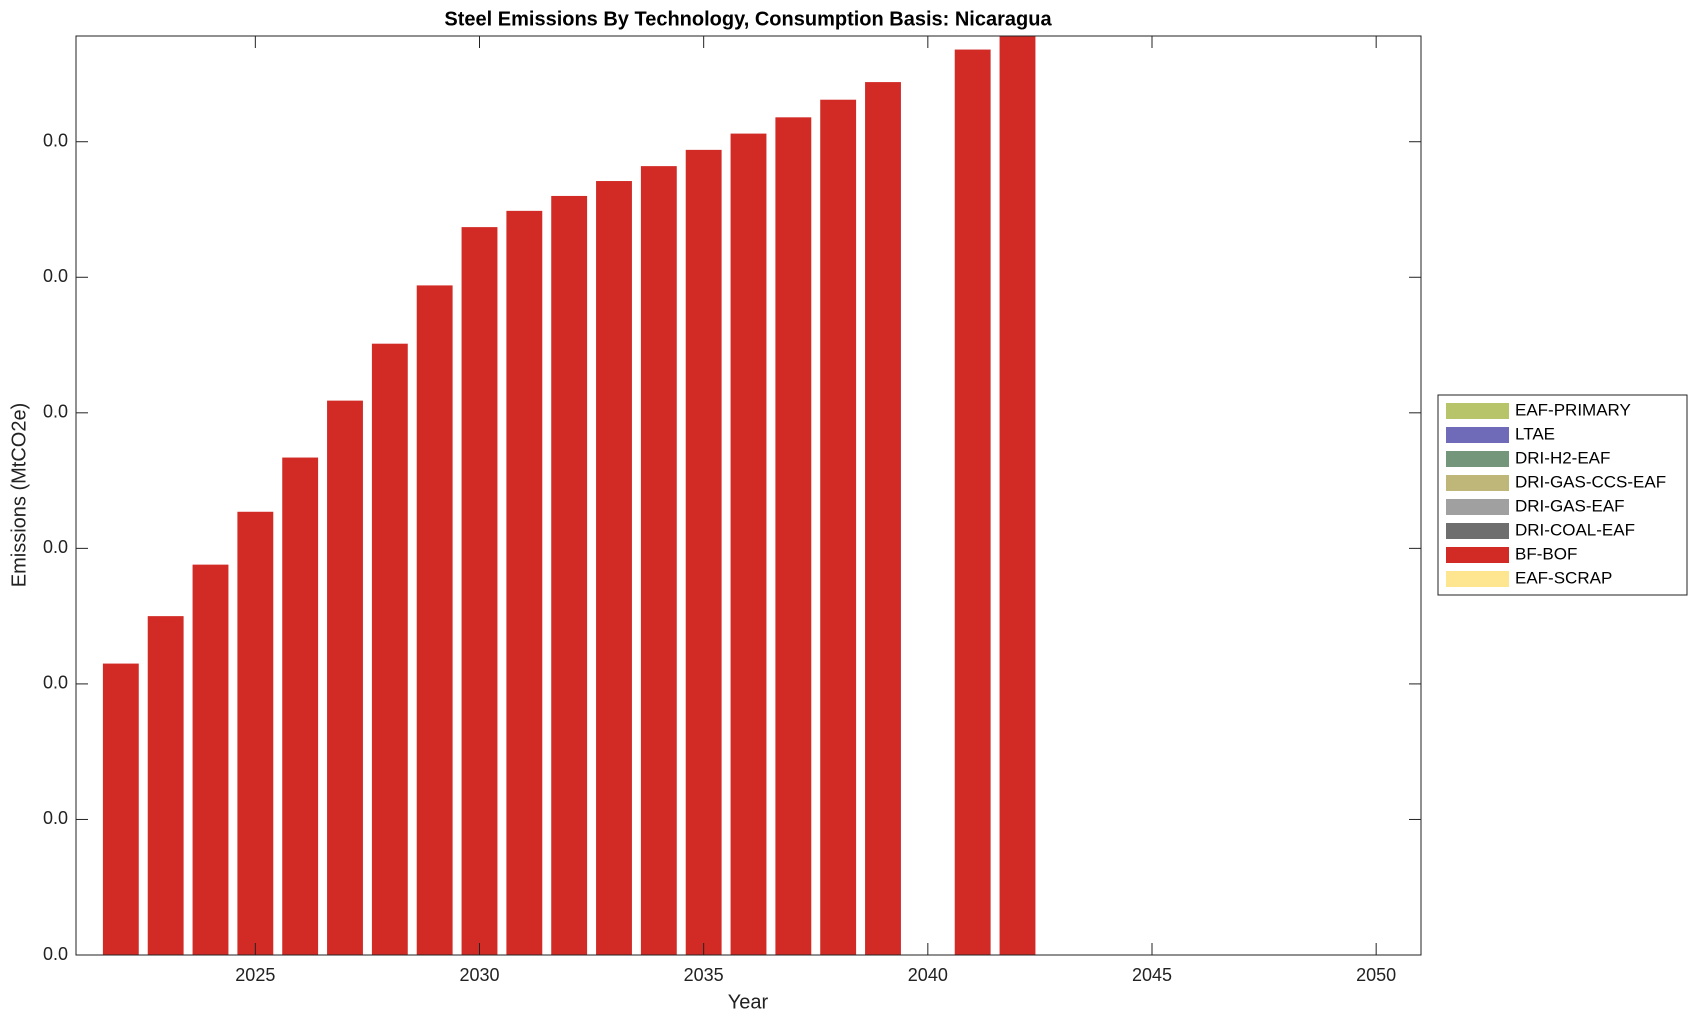  I want to click on legend-label: DRI-GAS-CCS-EAF, so click(1590, 481).